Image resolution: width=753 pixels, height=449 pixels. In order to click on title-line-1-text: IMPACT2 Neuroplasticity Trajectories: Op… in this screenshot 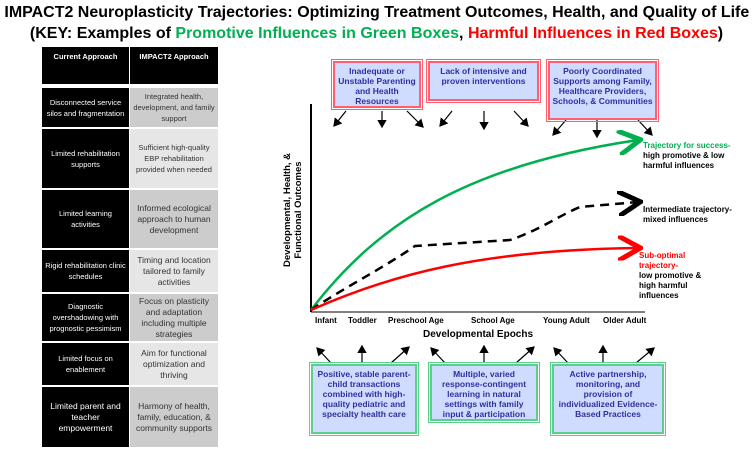, I will do `click(376, 12)`.